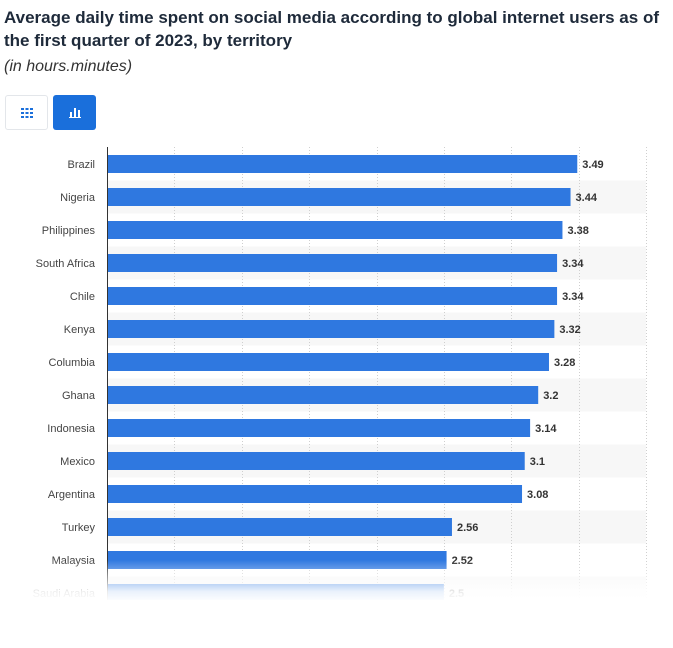  I want to click on table-view-button, so click(26, 112).